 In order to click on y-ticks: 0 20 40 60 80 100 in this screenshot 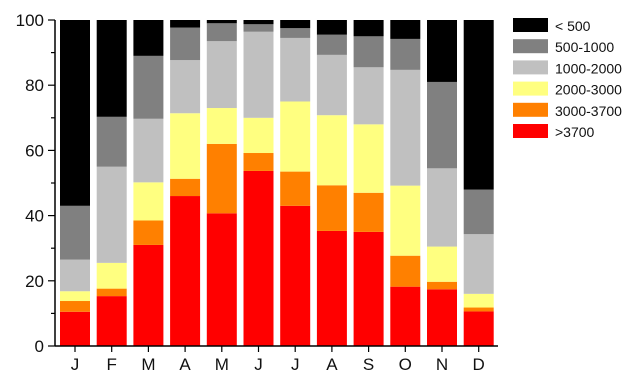, I will do `click(35, 183)`.